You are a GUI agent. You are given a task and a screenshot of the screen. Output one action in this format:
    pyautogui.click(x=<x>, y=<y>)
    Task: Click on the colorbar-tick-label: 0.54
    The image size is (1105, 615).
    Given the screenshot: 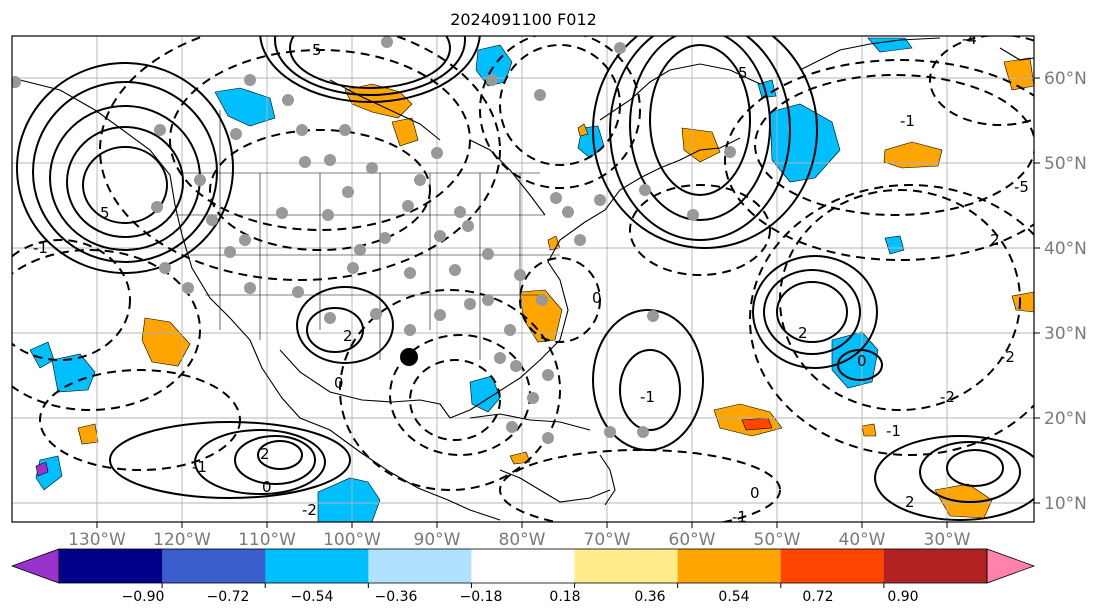 What is the action you would take?
    pyautogui.click(x=733, y=597)
    